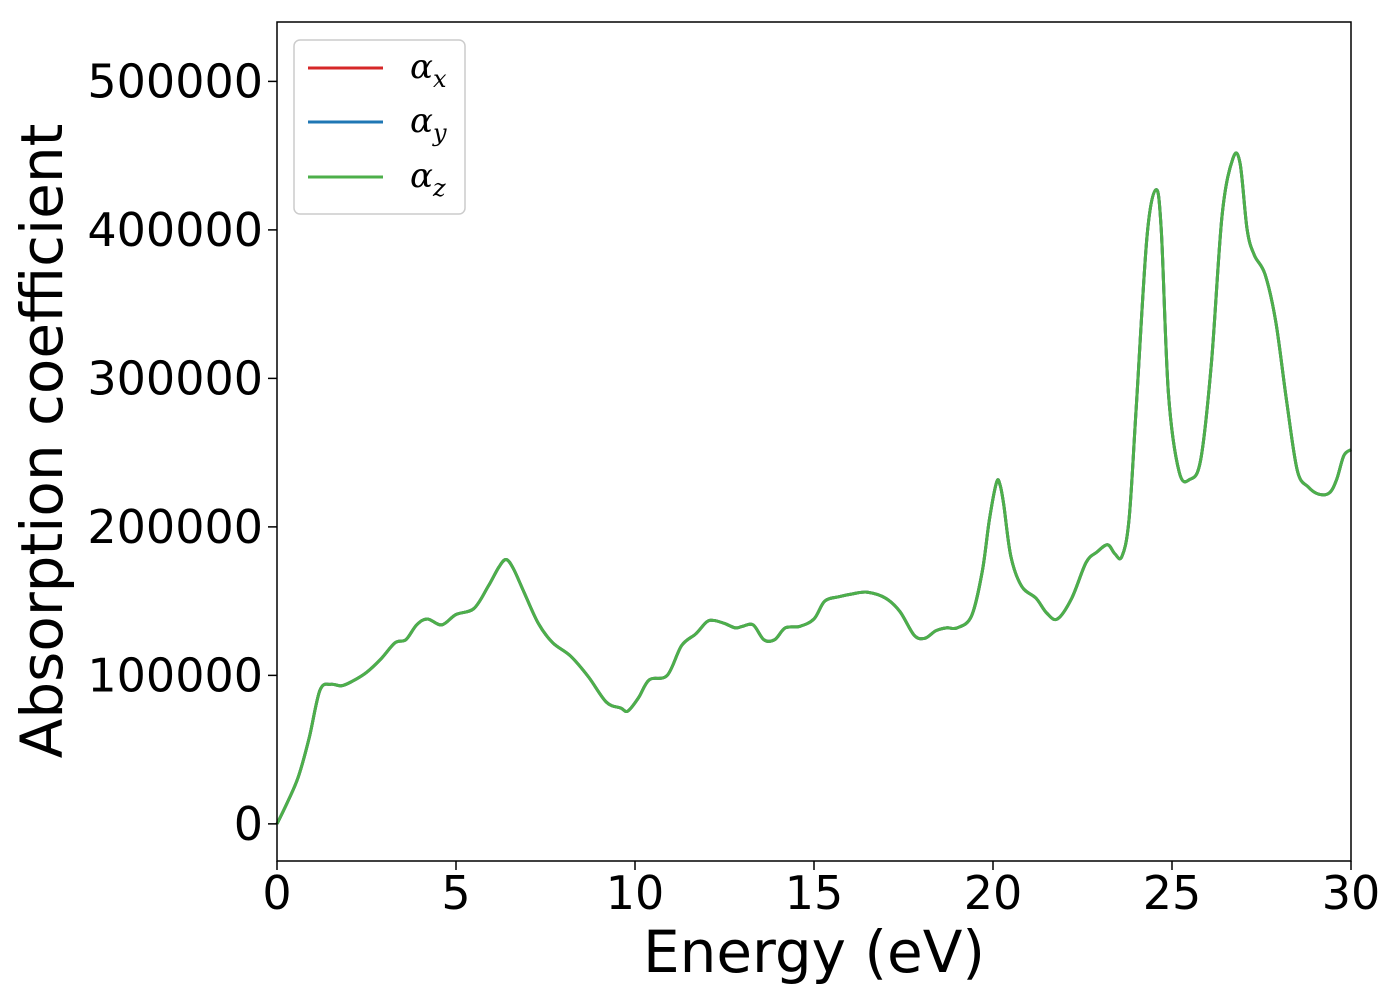  Describe the element at coordinates (993, 893) in the screenshot. I see `x-tick-label: 20` at that location.